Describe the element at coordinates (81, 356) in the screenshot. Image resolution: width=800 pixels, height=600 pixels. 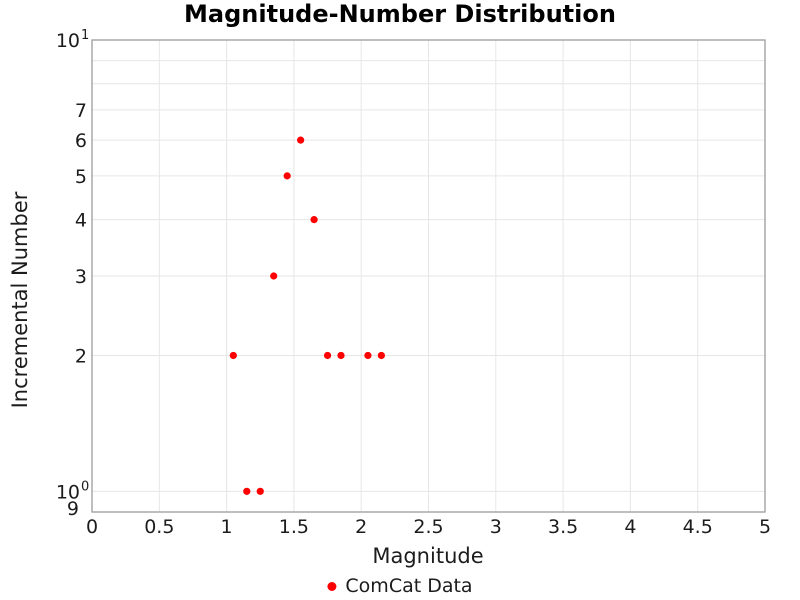
I see `y-tick-label: 2` at that location.